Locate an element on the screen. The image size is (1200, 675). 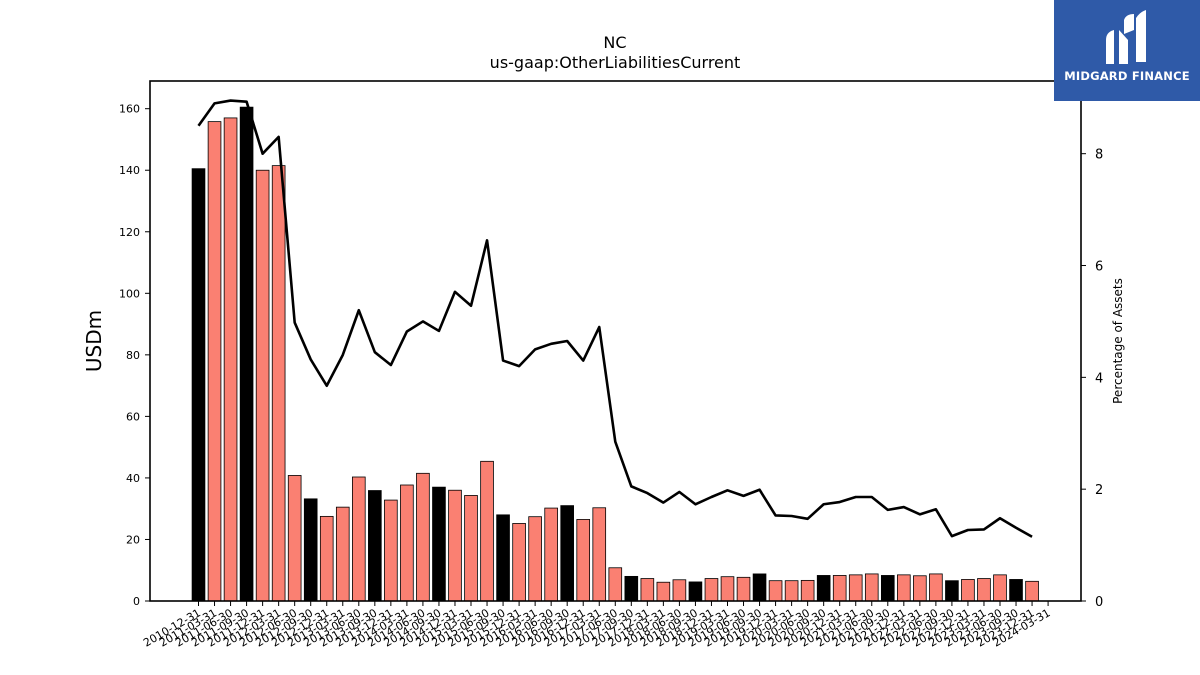
midgard-finance-logo: MIDGARD FINANCE is located at coordinates (1127, 50).